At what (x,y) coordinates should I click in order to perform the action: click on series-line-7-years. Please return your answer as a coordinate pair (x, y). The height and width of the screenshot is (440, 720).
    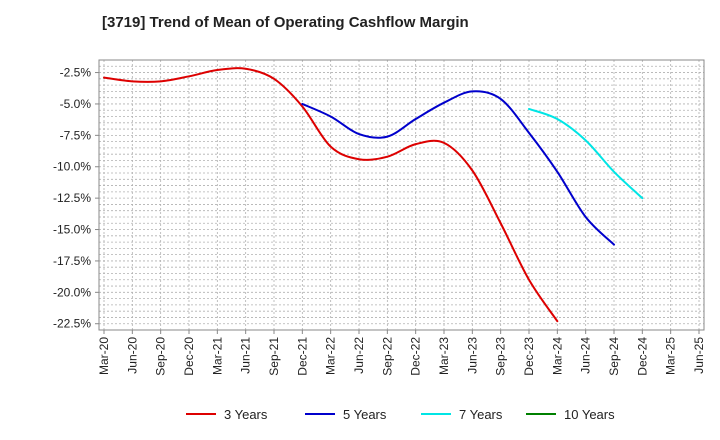
    Looking at the image, I should click on (586, 153).